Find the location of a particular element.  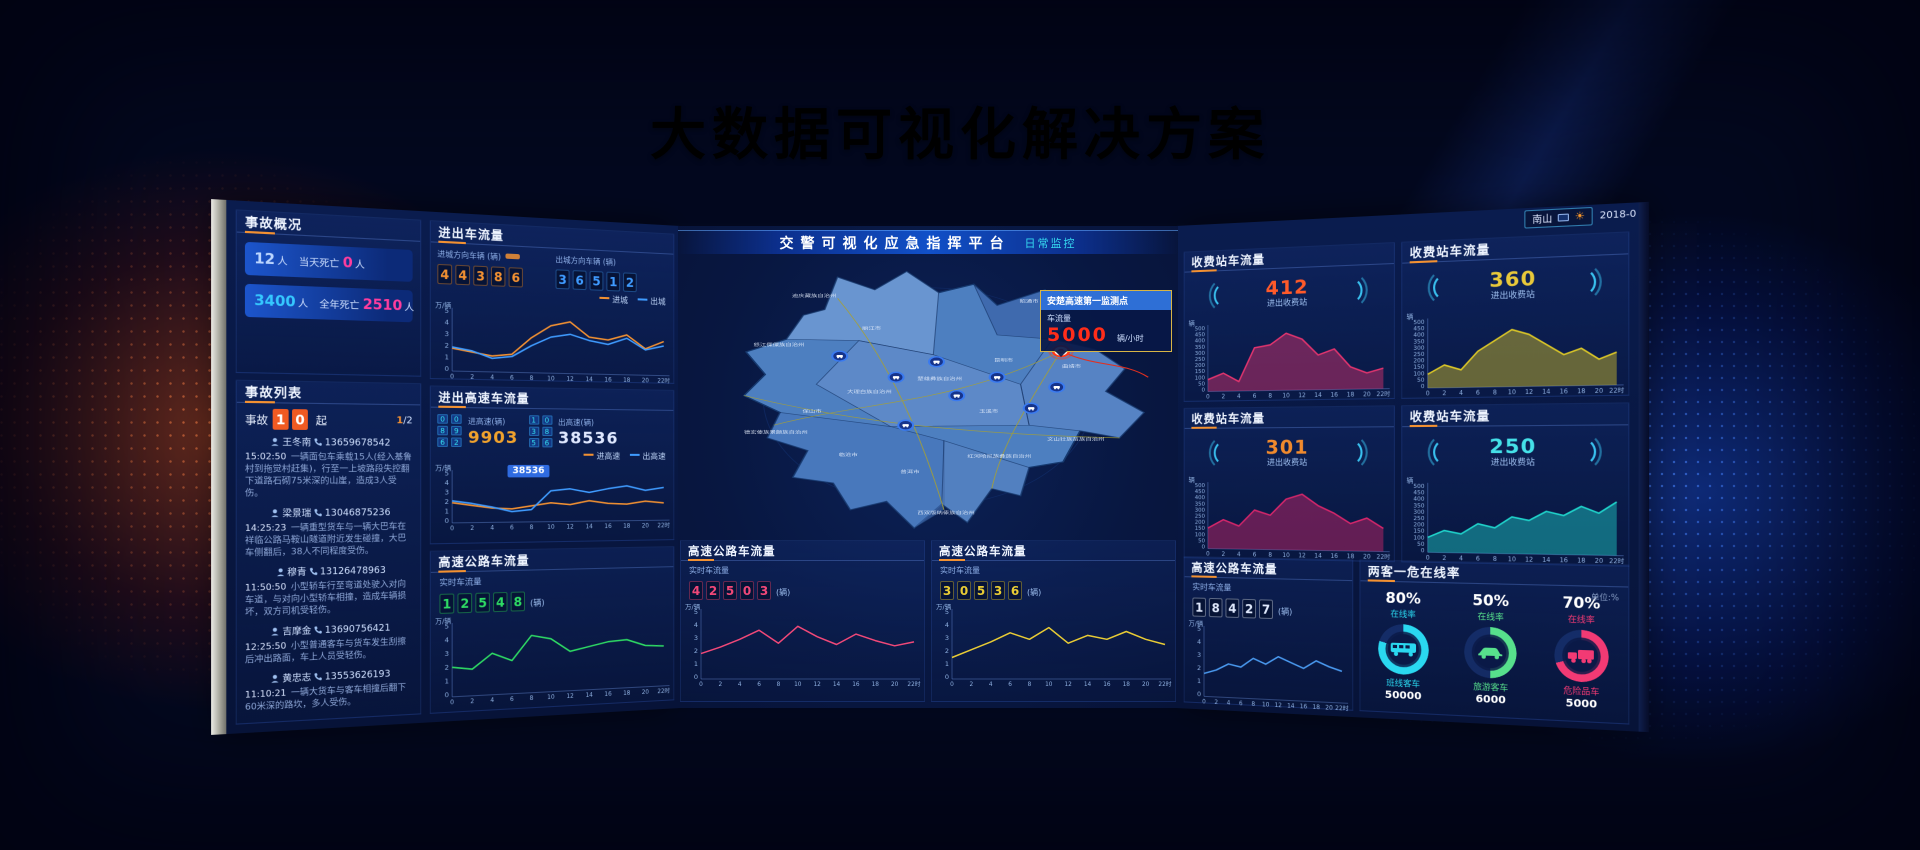

accident-name: 梁景瑞 is located at coordinates (297, 514).